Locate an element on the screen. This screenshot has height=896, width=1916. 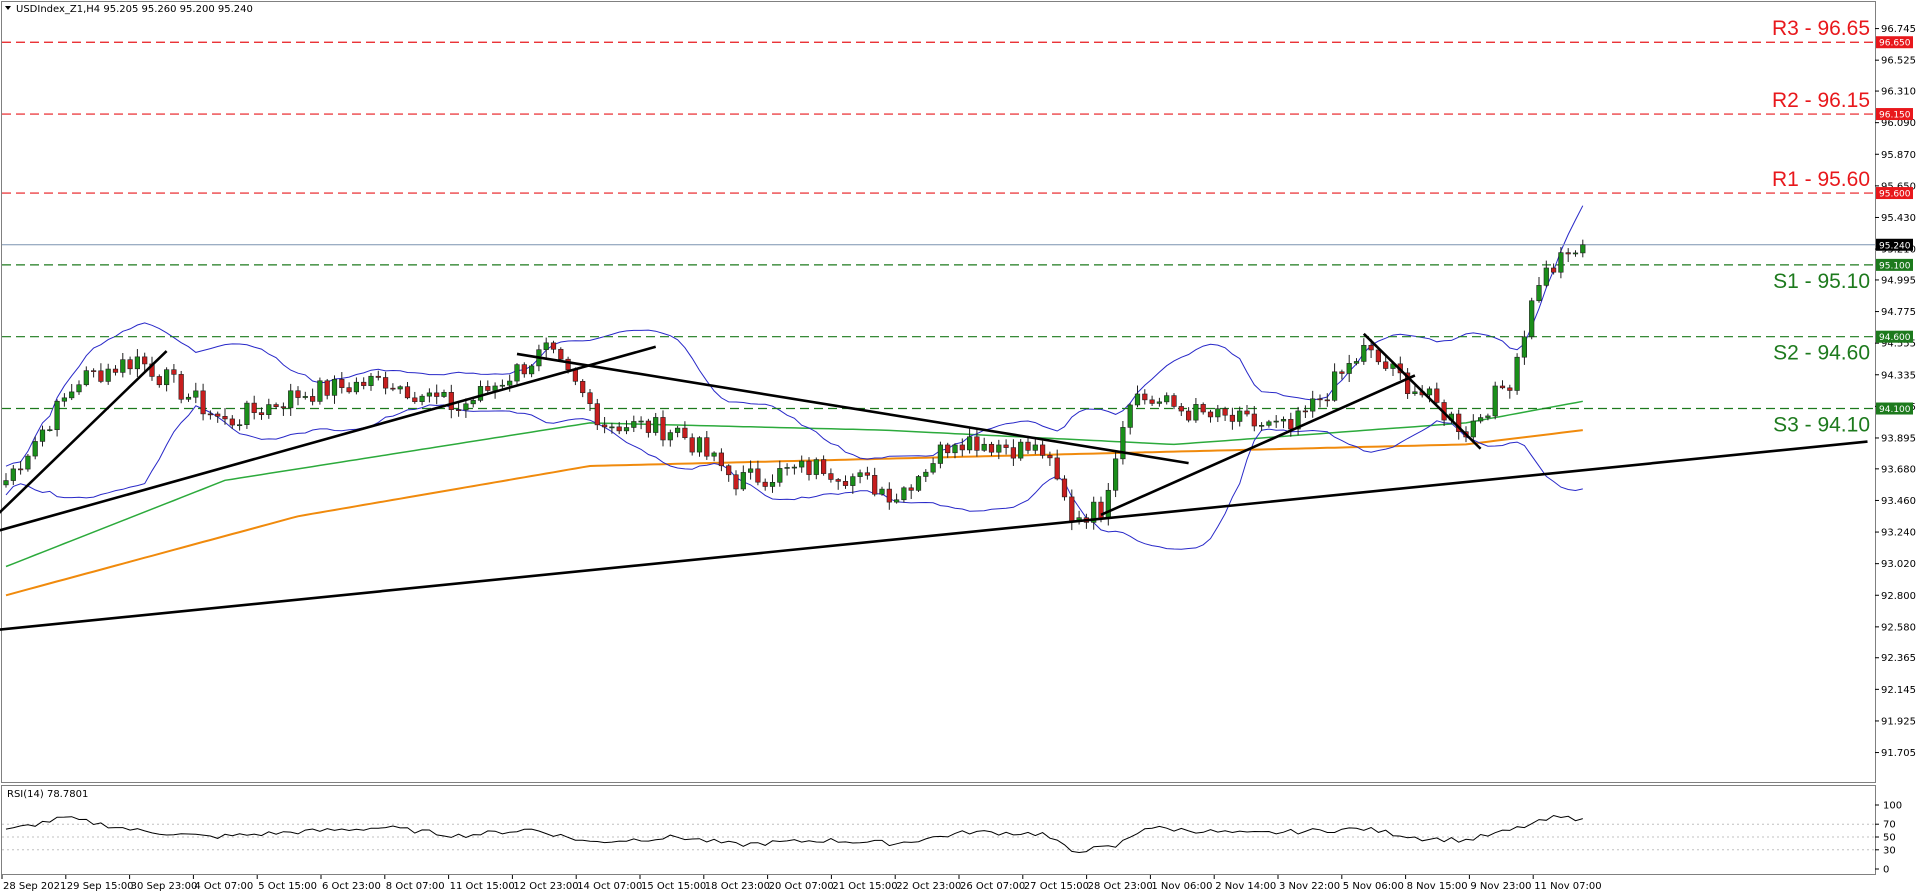
time-tick-label: 30 Sep 23:00 is located at coordinates (164, 886).